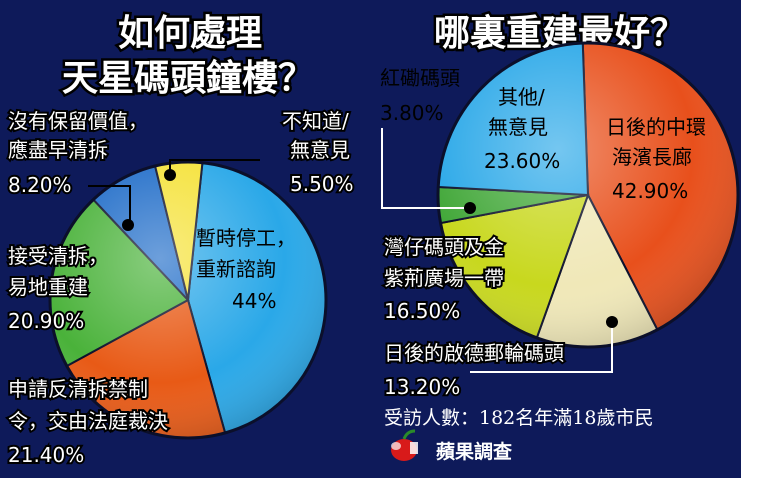  What do you see at coordinates (474, 451) in the screenshot?
I see `source-label: 蘋果調查` at bounding box center [474, 451].